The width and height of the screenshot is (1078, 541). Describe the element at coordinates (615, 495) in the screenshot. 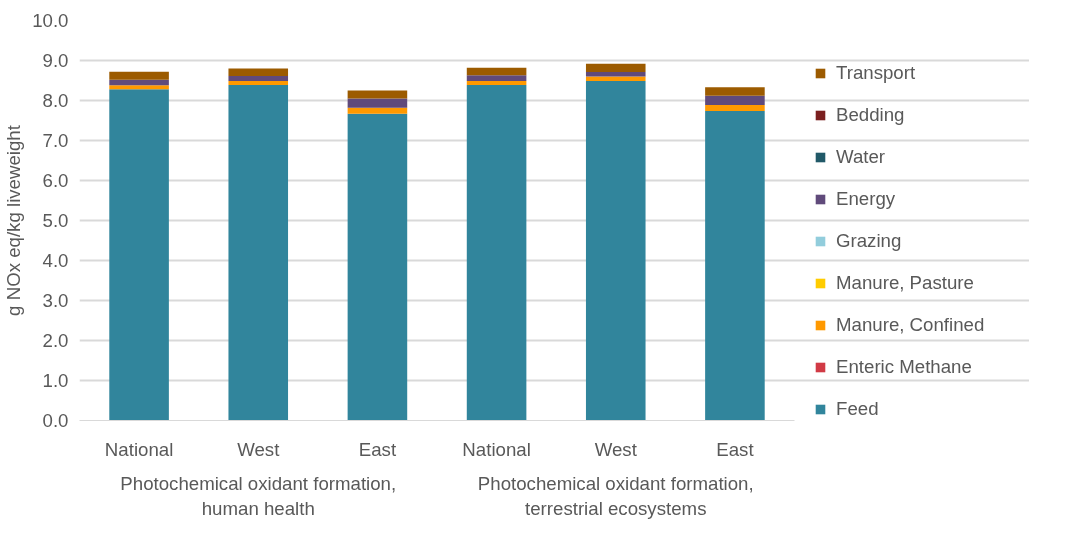

I see `text: Photochemical oxidant formation, terrestrial ecosystems` at that location.